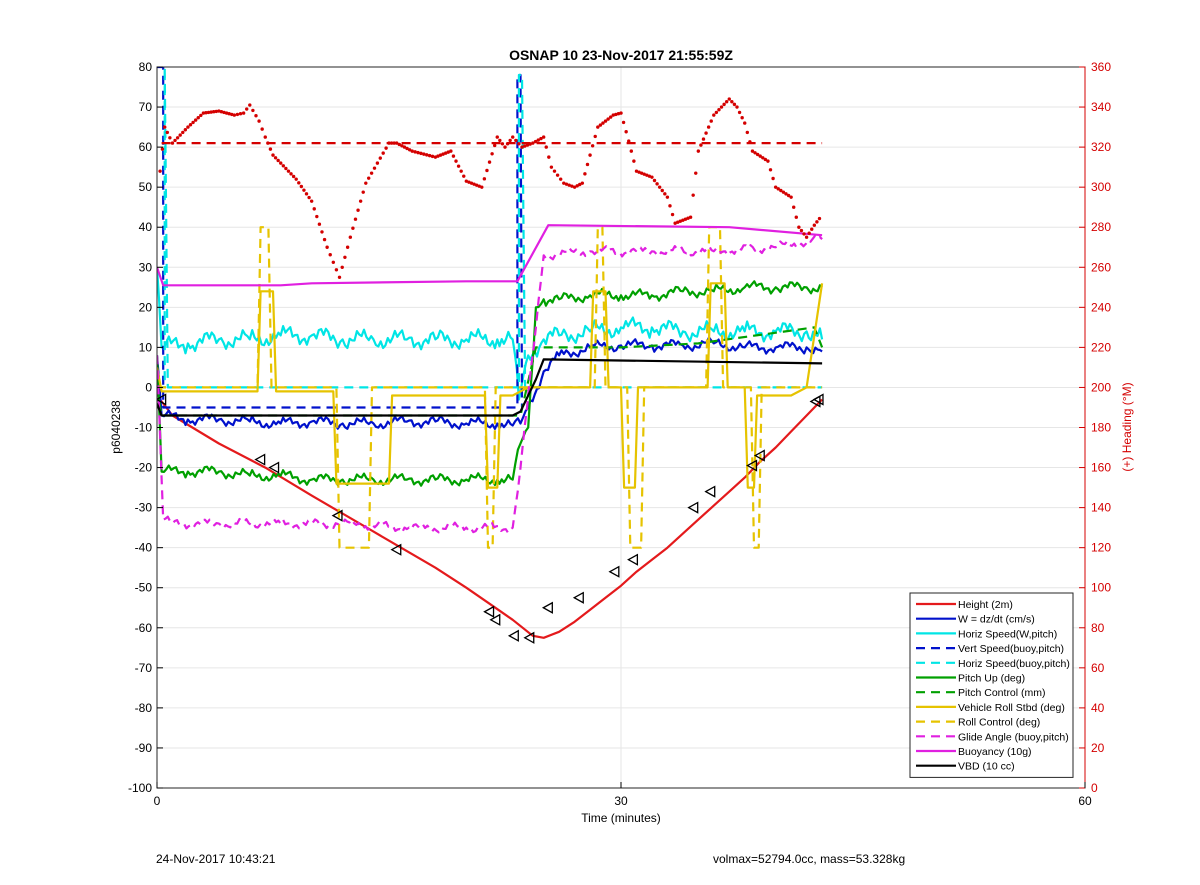 The height and width of the screenshot is (885, 1200). I want to click on legend-item: Pitch Up (deg), so click(970, 679).